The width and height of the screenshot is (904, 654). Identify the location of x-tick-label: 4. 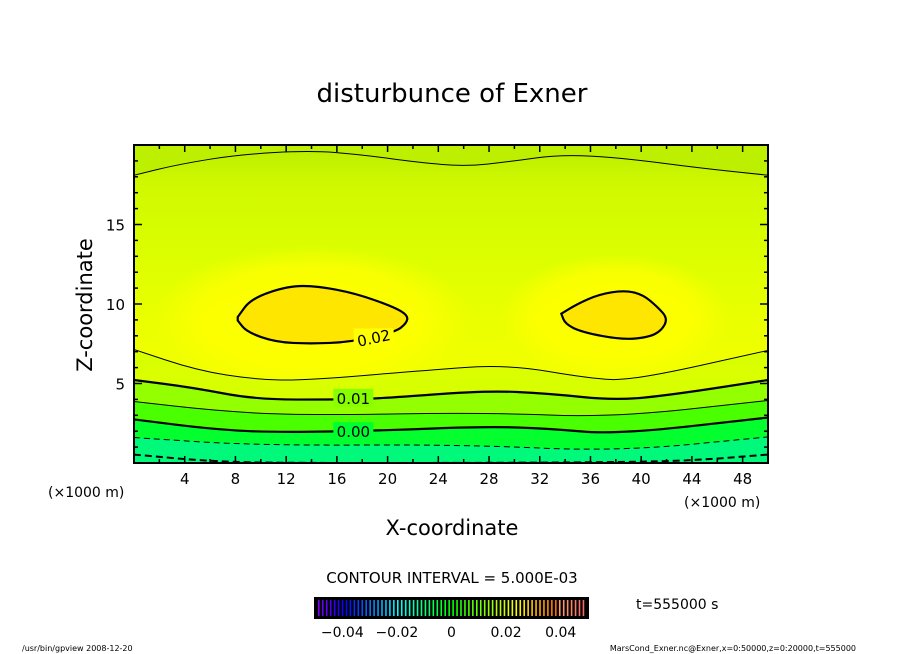
(185, 479).